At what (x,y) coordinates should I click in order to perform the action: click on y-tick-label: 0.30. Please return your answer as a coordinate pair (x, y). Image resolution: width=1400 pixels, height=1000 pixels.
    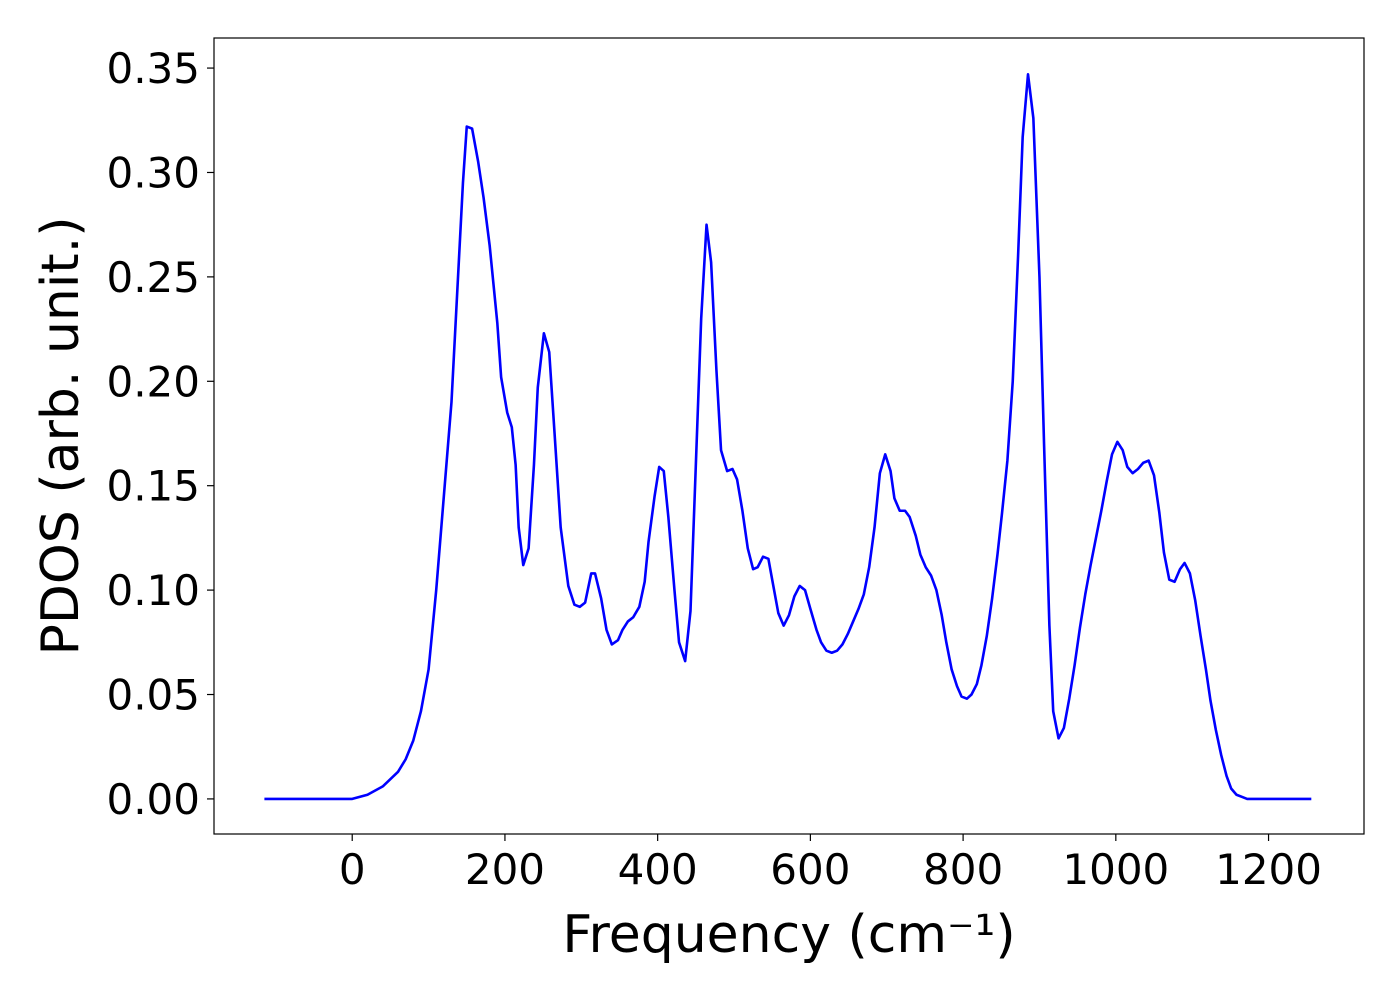
    Looking at the image, I should click on (153, 172).